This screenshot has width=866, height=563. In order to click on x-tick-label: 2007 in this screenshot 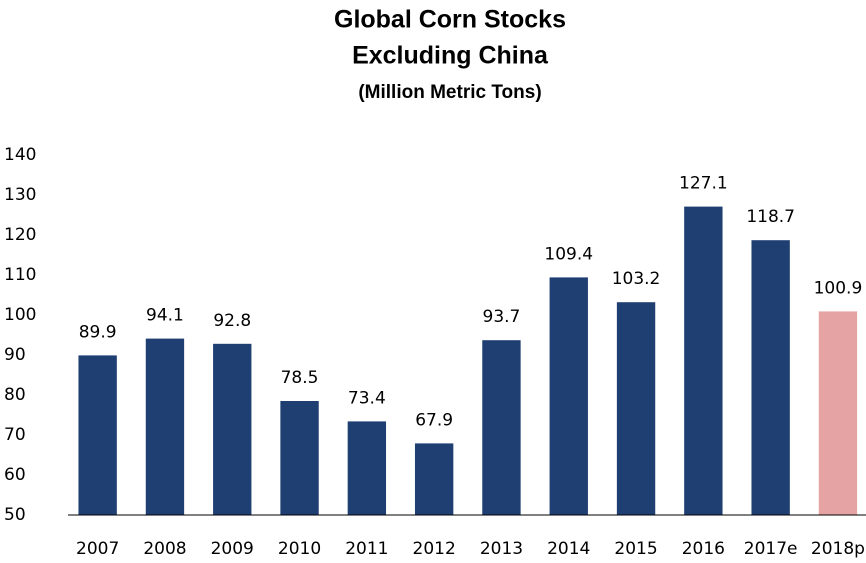, I will do `click(97, 549)`.